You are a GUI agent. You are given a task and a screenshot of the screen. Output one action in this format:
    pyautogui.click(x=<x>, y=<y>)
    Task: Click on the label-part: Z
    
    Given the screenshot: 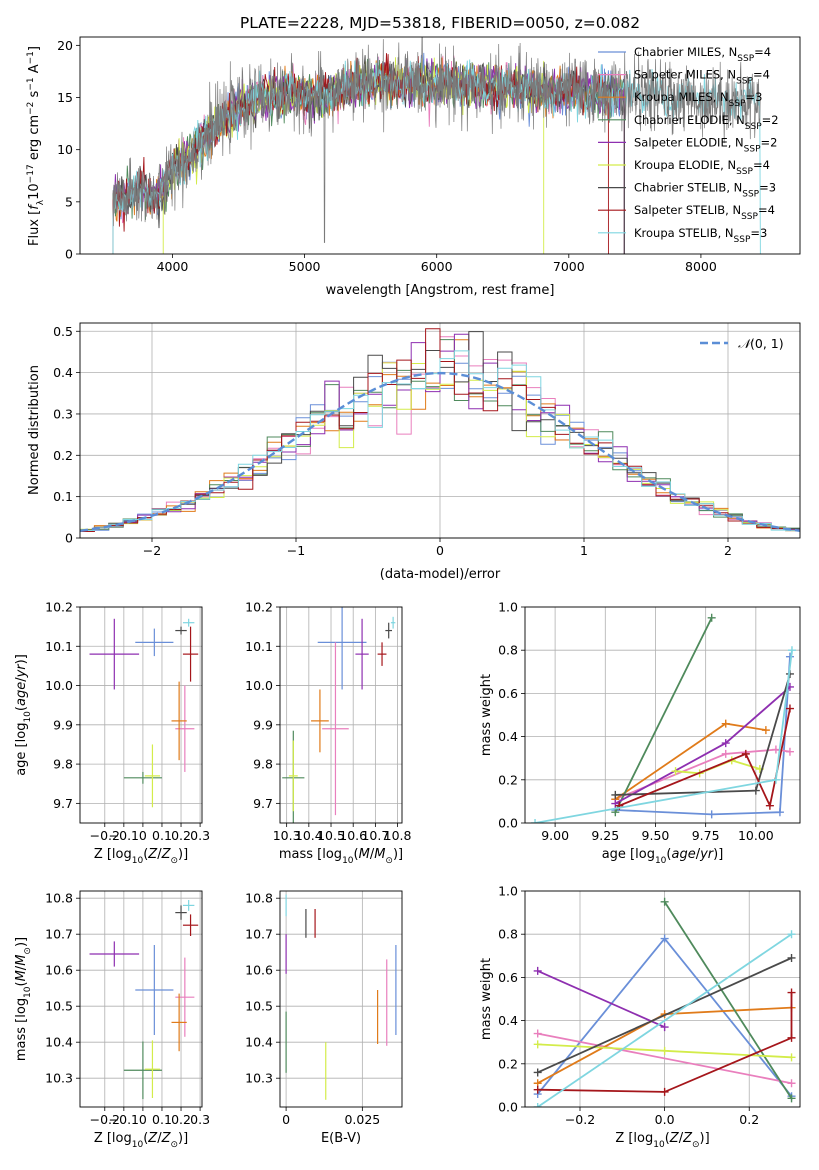 What is the action you would take?
    pyautogui.click(x=166, y=1138)
    